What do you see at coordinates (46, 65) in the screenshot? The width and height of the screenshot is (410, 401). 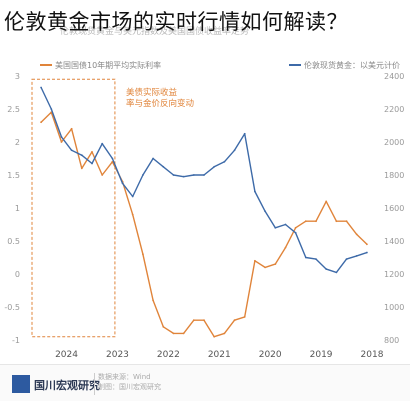 I see `legend-swatch-yield` at bounding box center [46, 65].